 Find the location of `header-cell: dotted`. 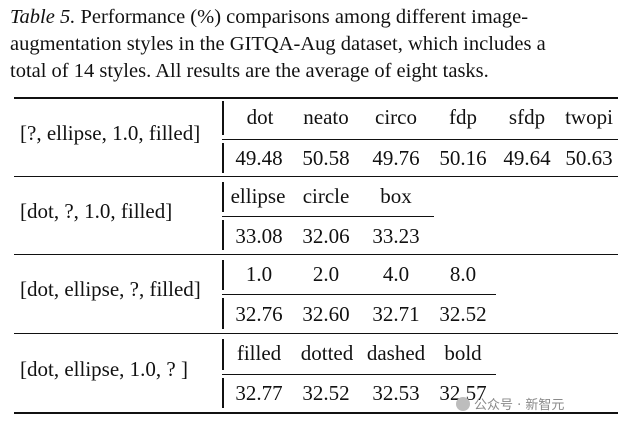

header-cell: dotted is located at coordinates (327, 353).